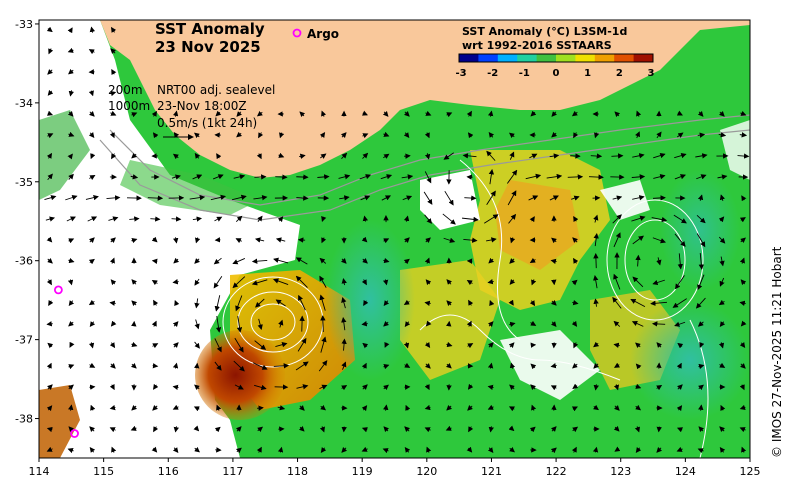 The image size is (791, 492). I want to click on lon-tick-label: 122, so click(556, 471).